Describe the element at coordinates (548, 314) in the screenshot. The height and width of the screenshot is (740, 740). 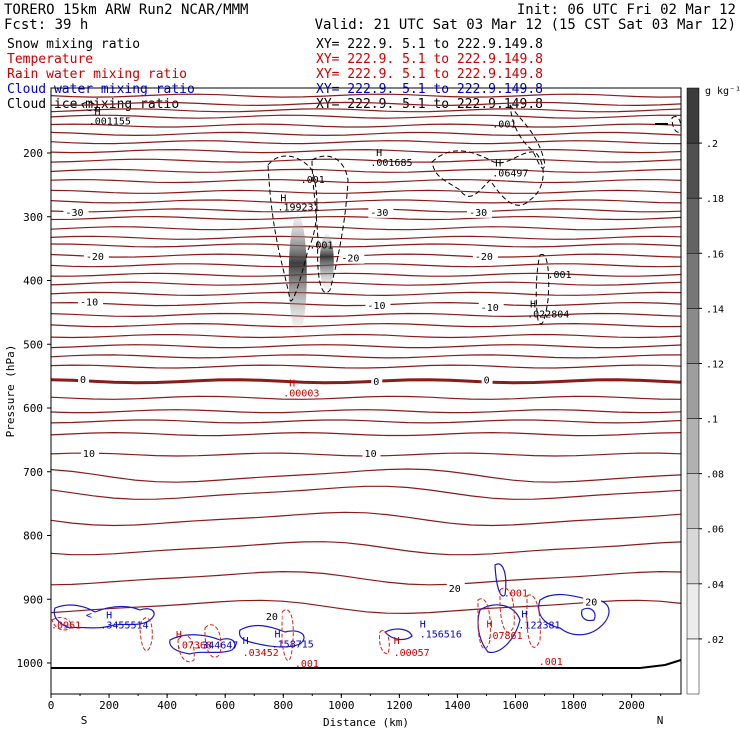
I see `contour-annotation: .022804` at that location.